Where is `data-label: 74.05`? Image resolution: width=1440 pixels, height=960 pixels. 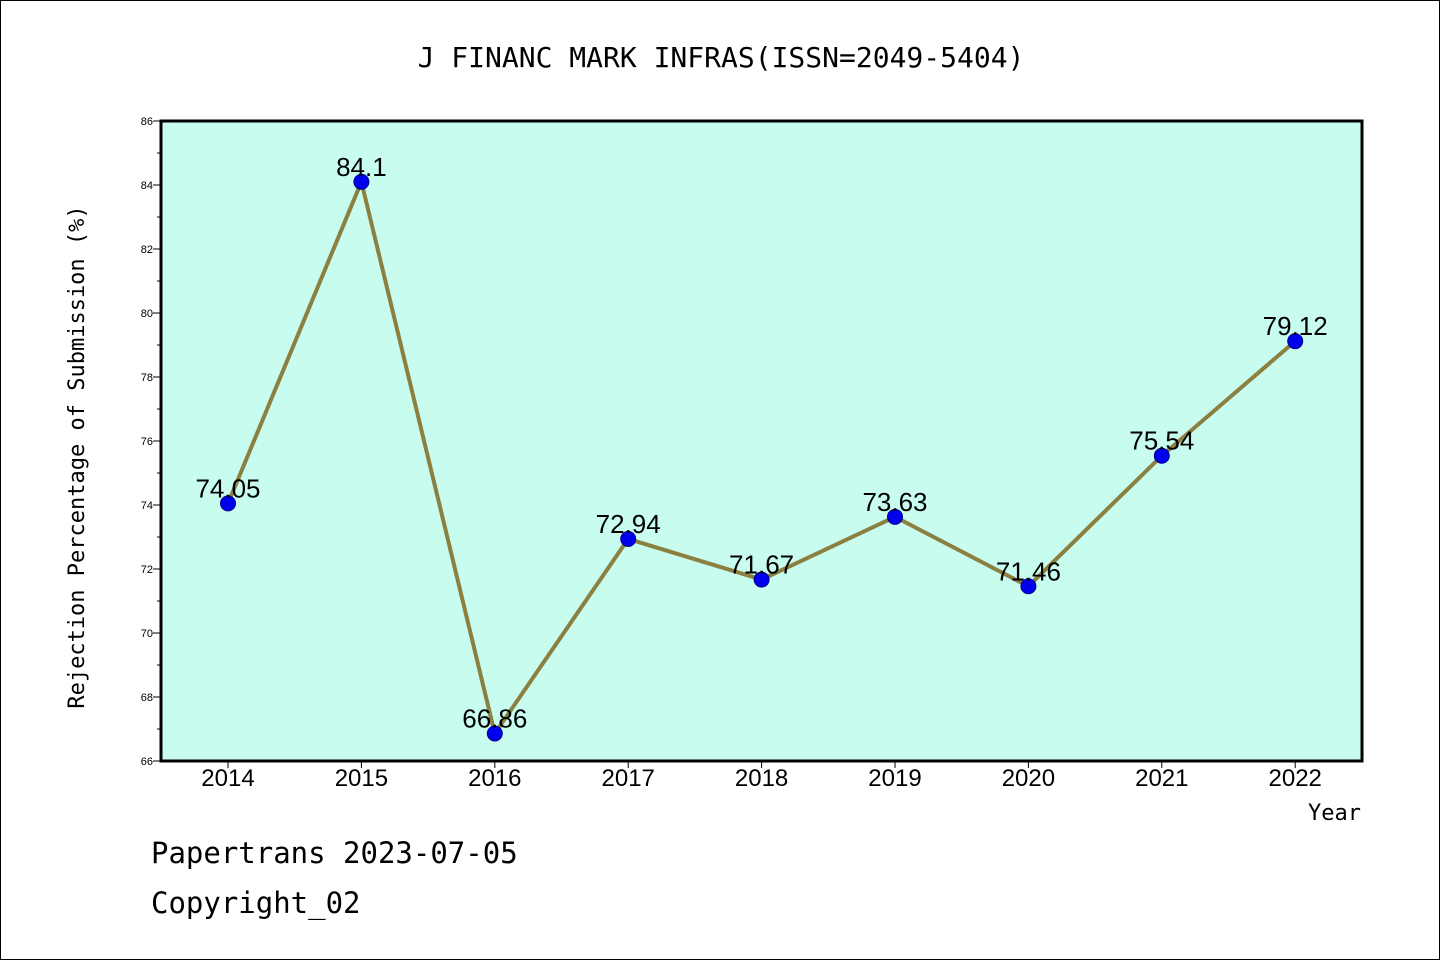
data-label: 74.05 is located at coordinates (227, 488).